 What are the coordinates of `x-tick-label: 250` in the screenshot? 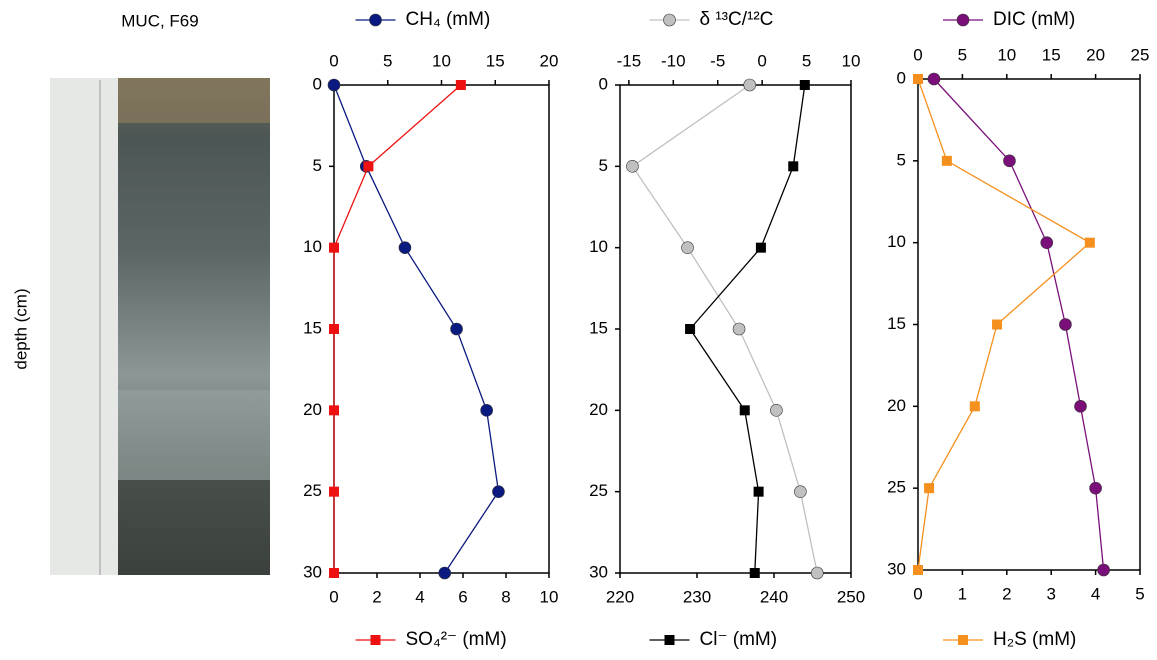 It's located at (851, 596).